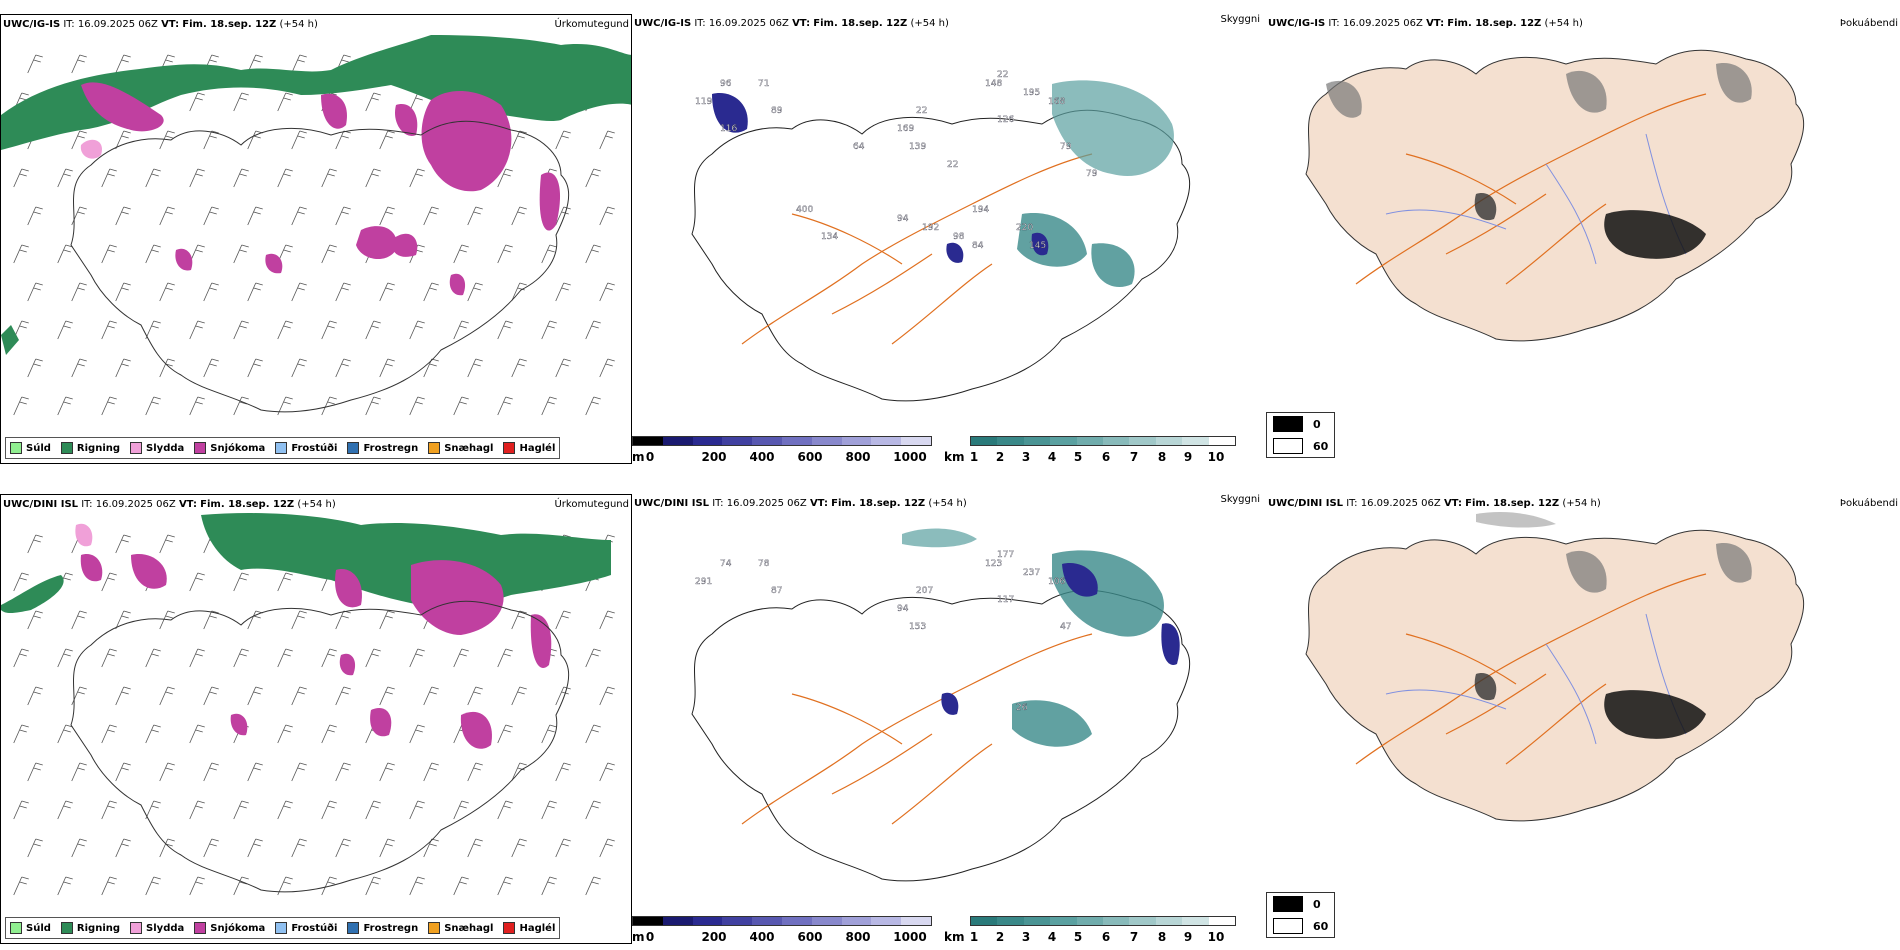 The image size is (1900, 950). I want to click on cloudy-area, so click(1655, 714).